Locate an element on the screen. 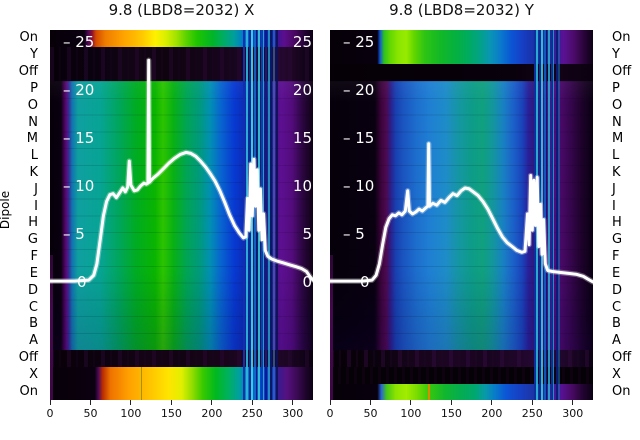  row-label-left-o-4: O is located at coordinates (32, 105).